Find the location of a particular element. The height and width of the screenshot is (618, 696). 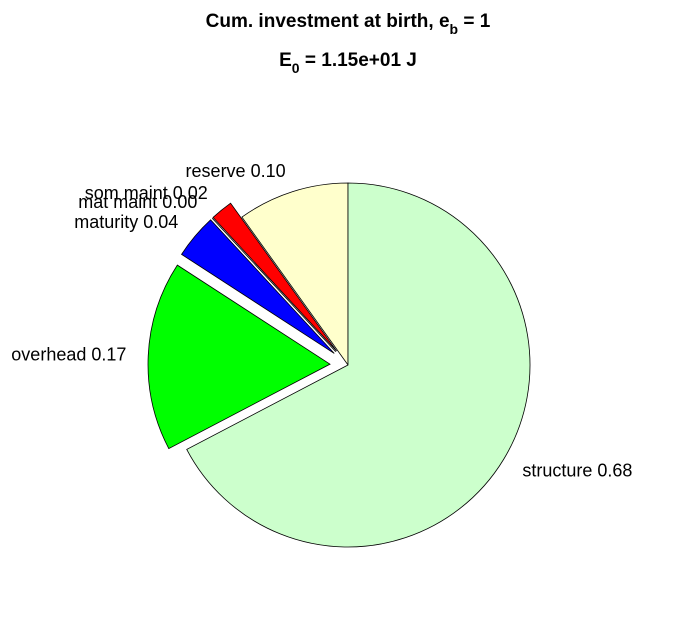

chart-subtitle: E0 = 1.15e+01 J is located at coordinates (348, 63).